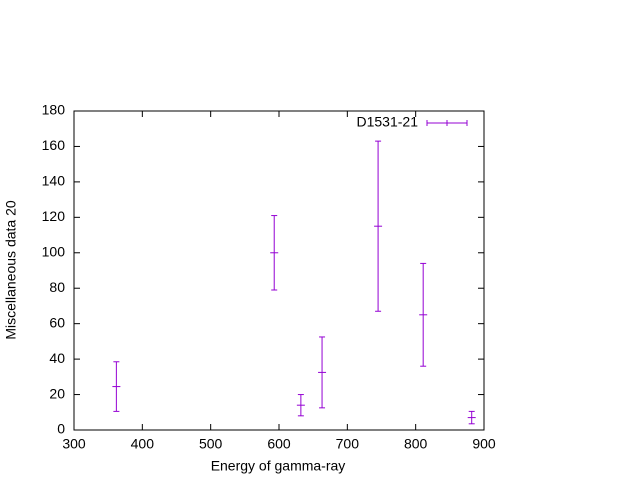  Describe the element at coordinates (57, 287) in the screenshot. I see `y-tick-label: 80` at that location.